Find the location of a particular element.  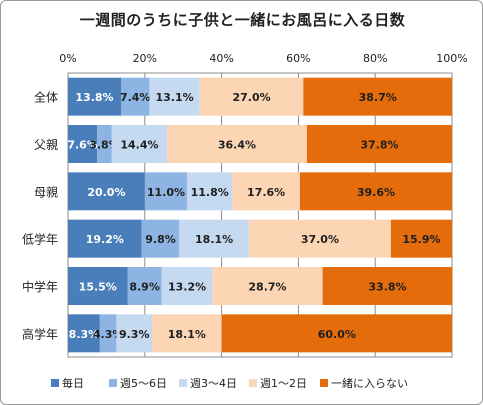

data-label: 9.3% is located at coordinates (134, 334).